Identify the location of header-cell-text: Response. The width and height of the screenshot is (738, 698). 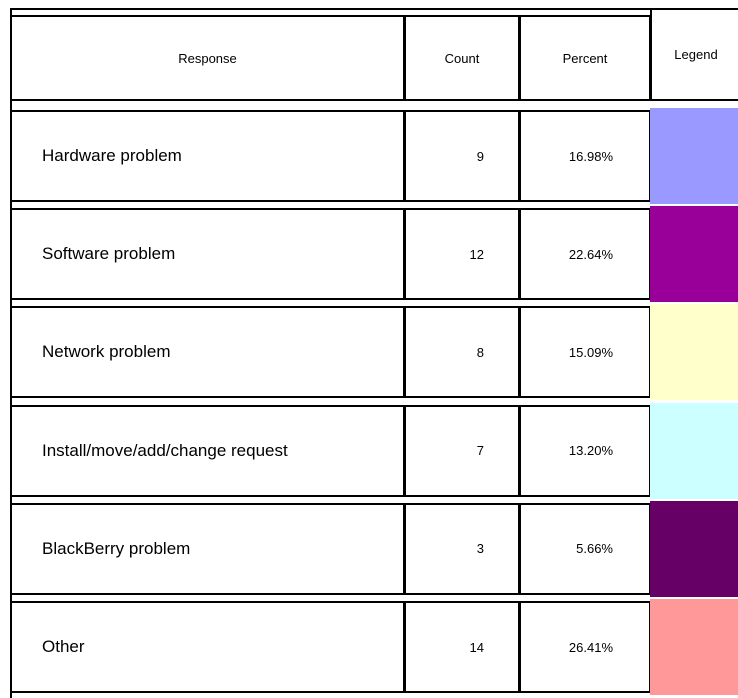
(207, 58).